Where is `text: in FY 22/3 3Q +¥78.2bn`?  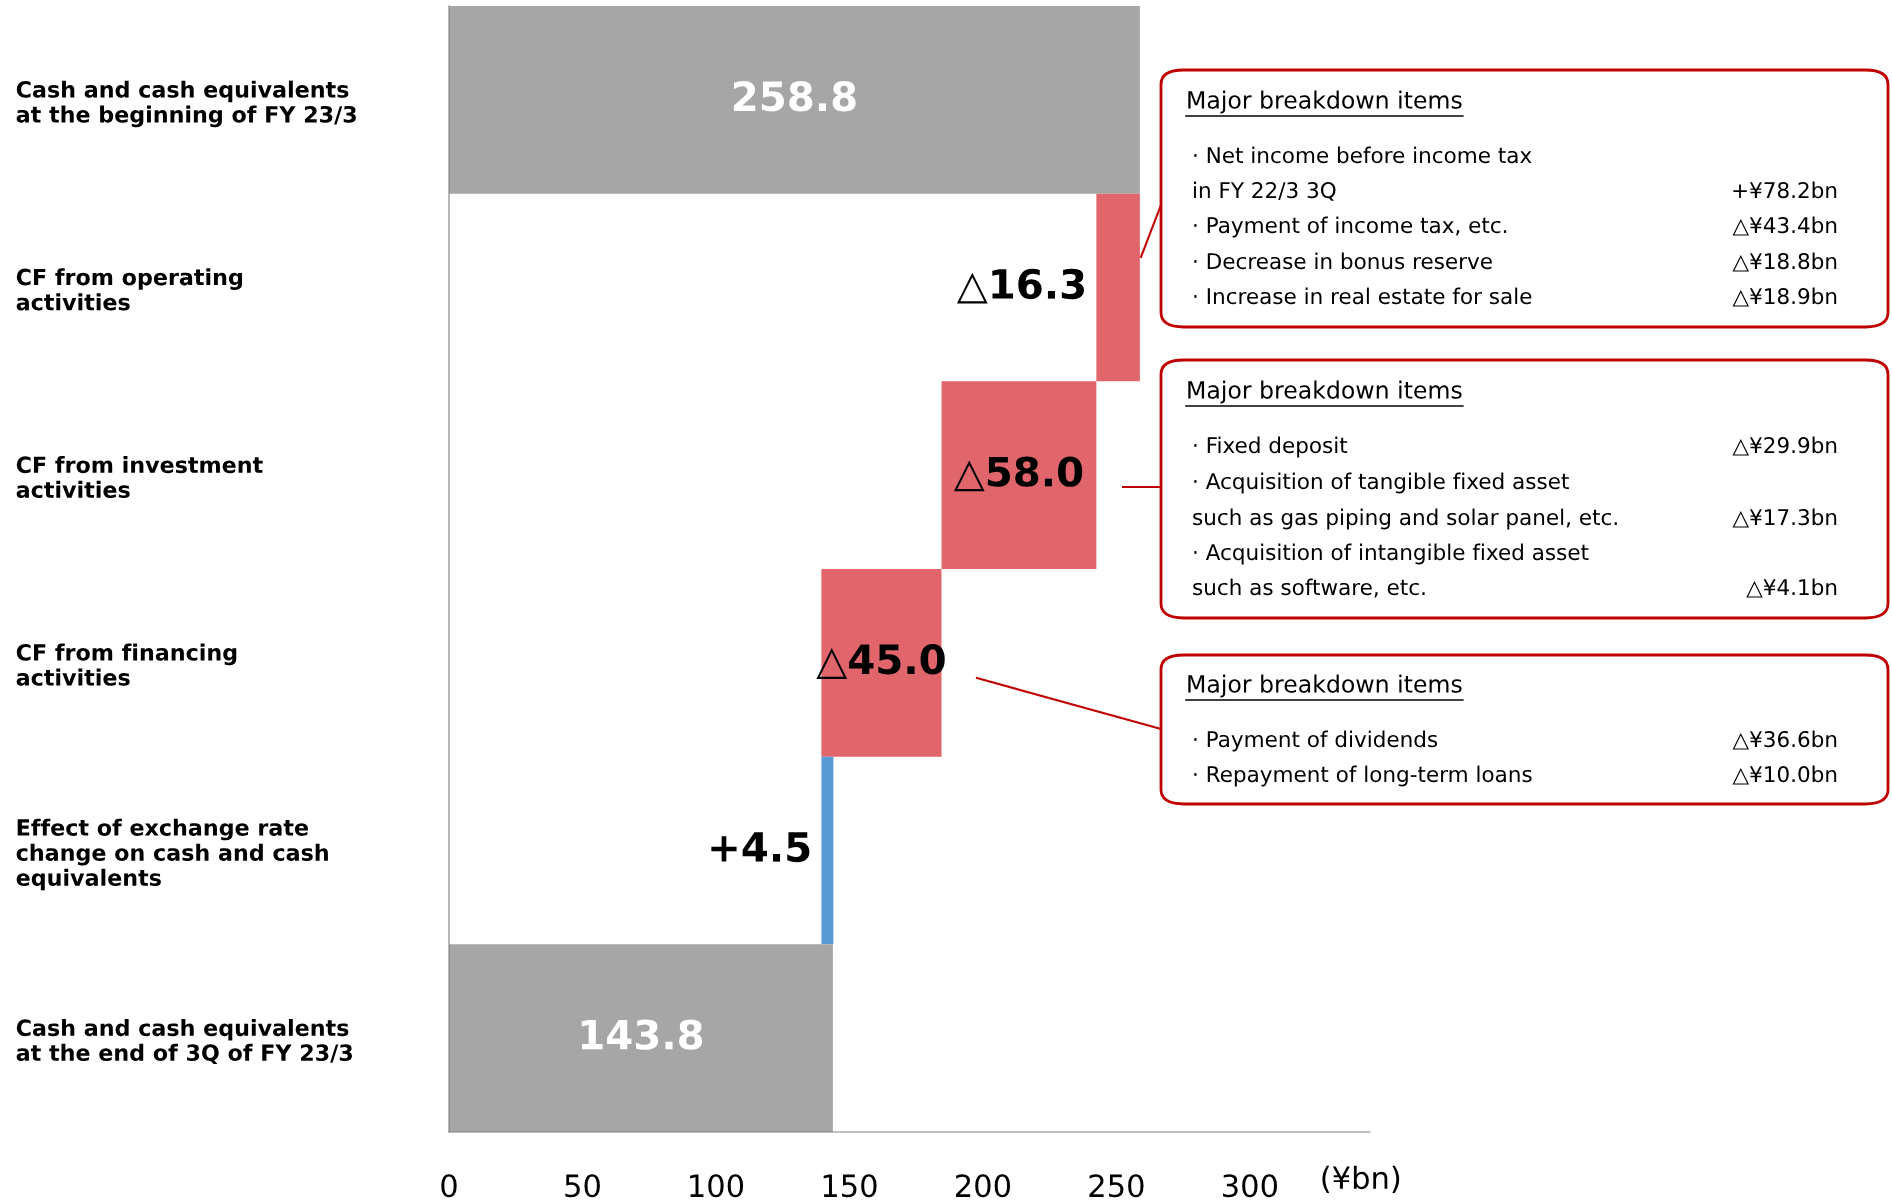
text: in FY 22/3 3Q +¥78.2bn is located at coordinates (1515, 191).